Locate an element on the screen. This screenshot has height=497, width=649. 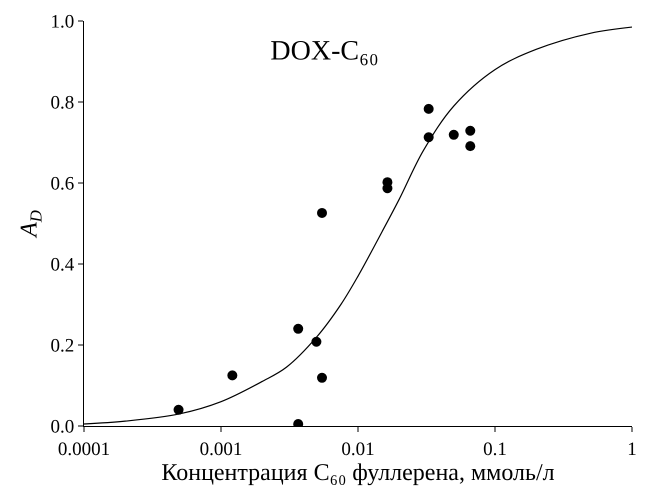
x-tick-label: 0.01 is located at coordinates (358, 449).